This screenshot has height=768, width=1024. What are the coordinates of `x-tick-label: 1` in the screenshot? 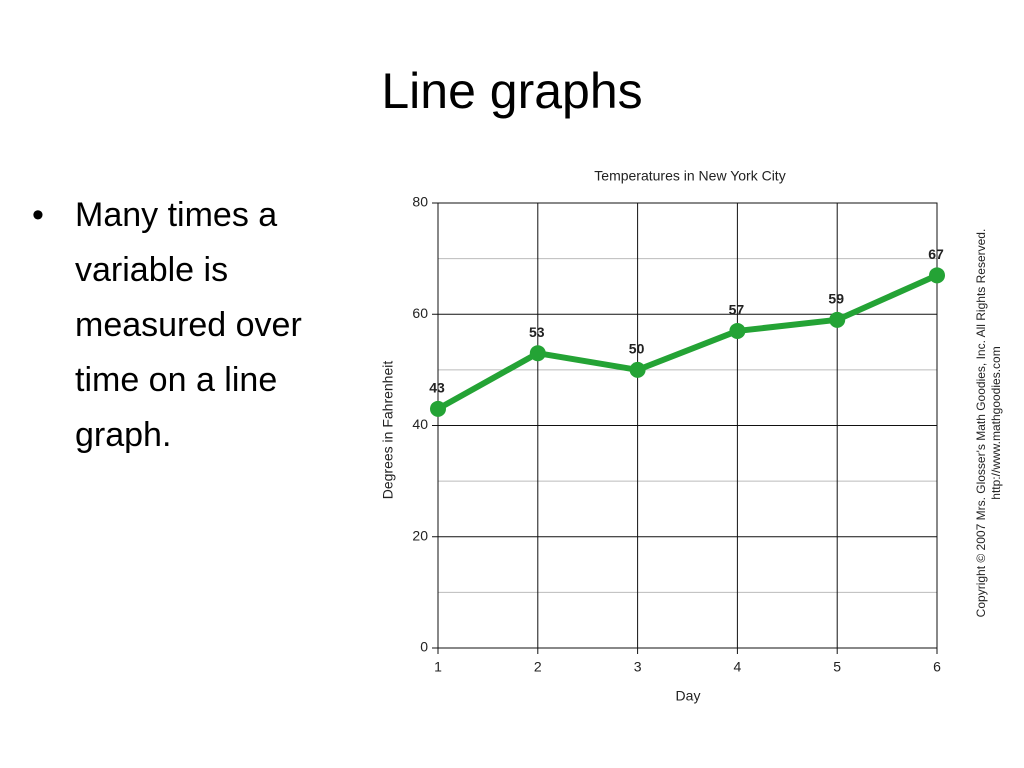 It's located at (438, 667).